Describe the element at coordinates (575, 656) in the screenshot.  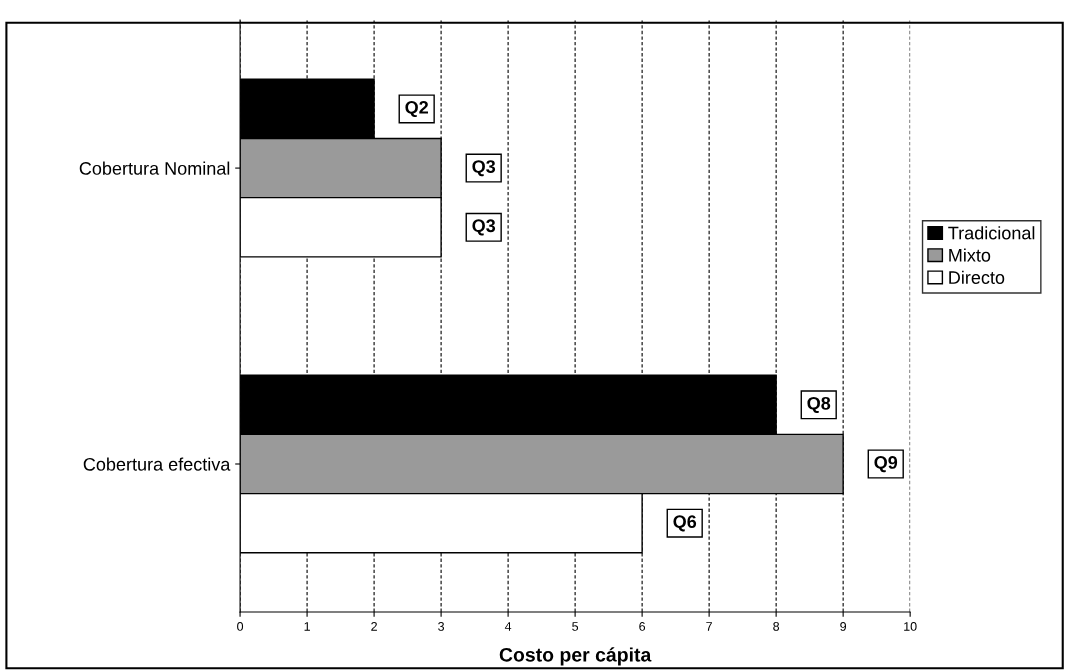
I see `x-axis-title: Costo per cápita` at that location.